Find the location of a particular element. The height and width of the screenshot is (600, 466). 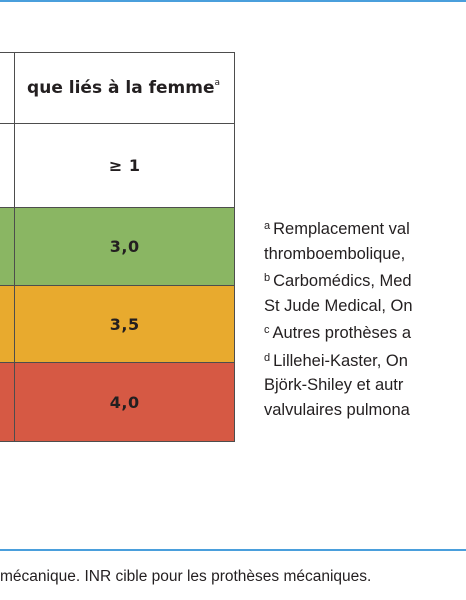

footnote-line: d Lillehei-Kaster, On is located at coordinates (338, 360).